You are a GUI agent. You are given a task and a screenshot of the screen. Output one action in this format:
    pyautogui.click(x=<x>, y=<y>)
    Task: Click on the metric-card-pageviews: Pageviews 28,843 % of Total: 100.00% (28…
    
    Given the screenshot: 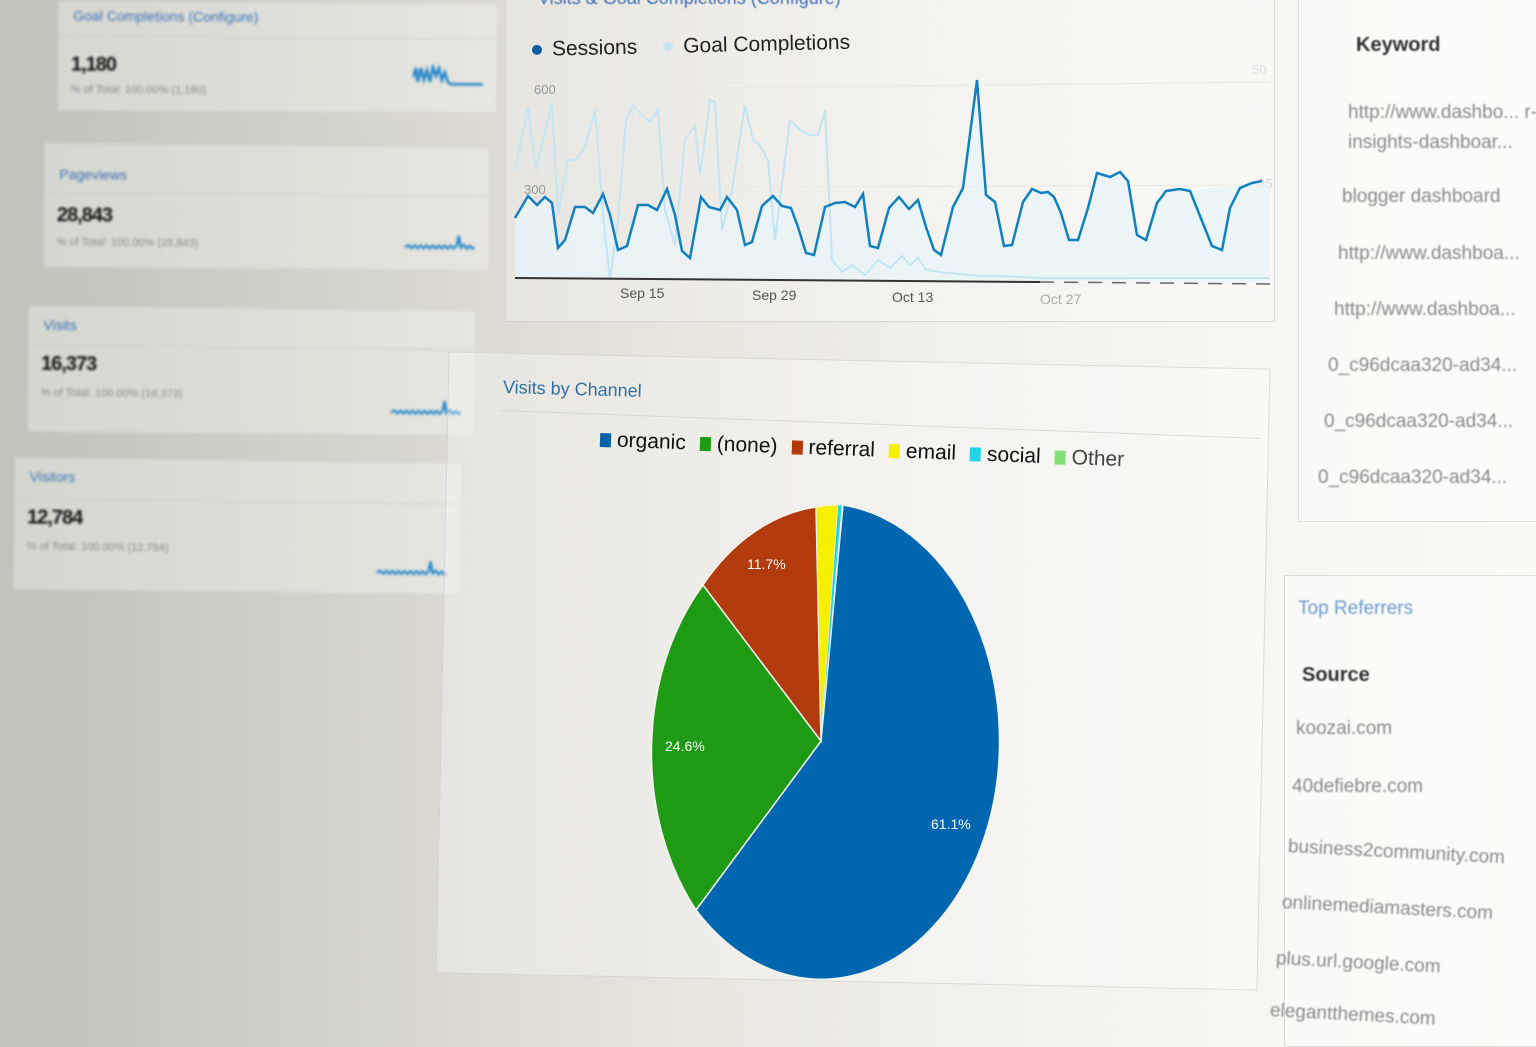 What is the action you would take?
    pyautogui.click(x=267, y=207)
    